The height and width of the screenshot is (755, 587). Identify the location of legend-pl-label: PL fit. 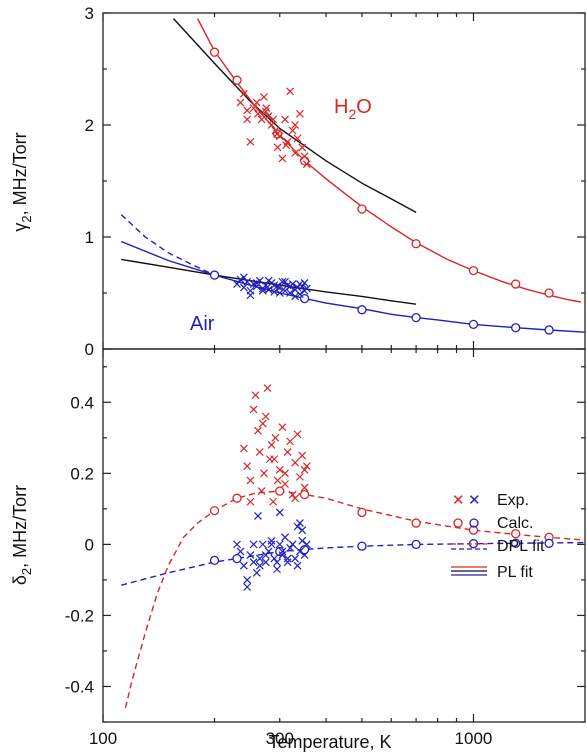
(515, 572).